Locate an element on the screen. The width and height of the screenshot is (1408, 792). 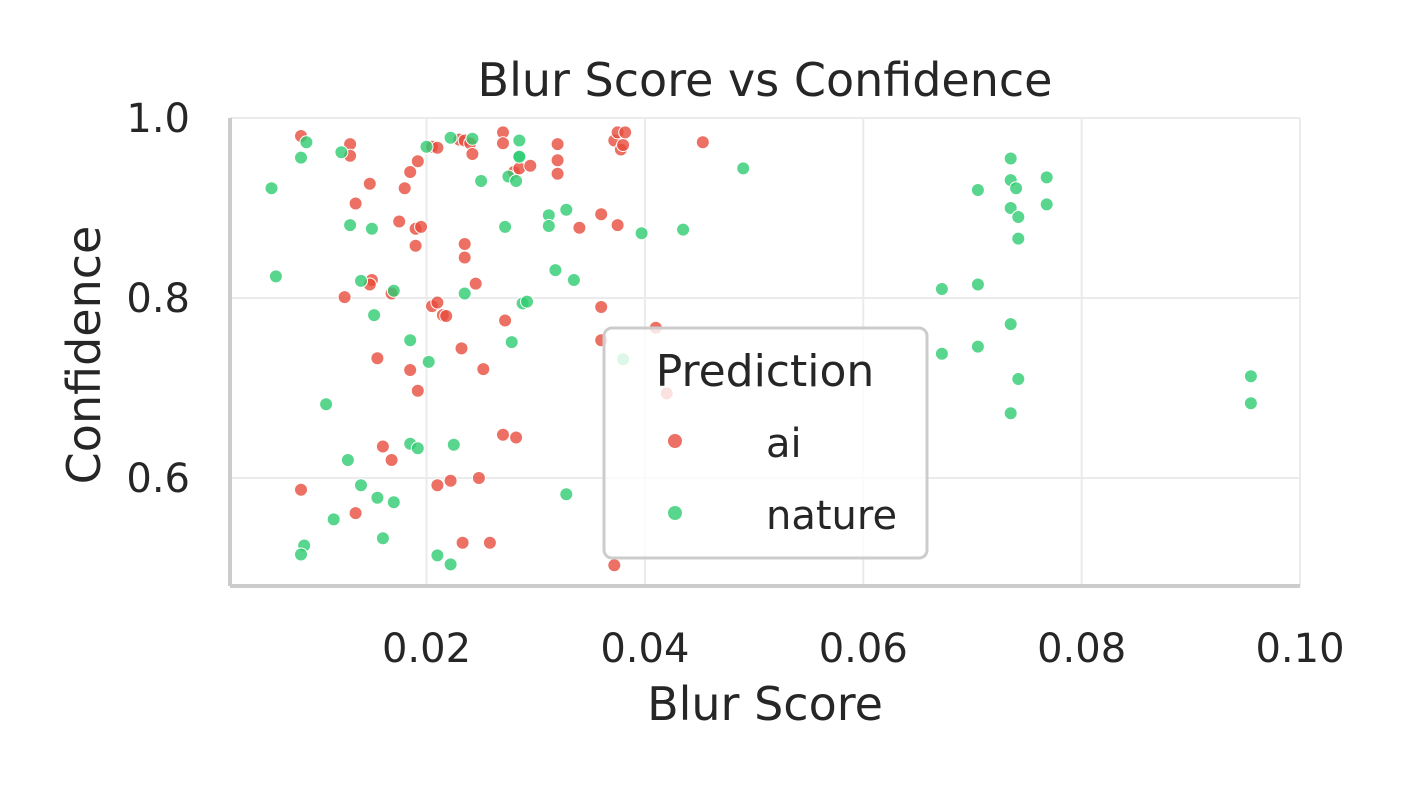
x-tick-labels: 0.02 0.04 0.06 0.08 0.10 is located at coordinates (863, 649).